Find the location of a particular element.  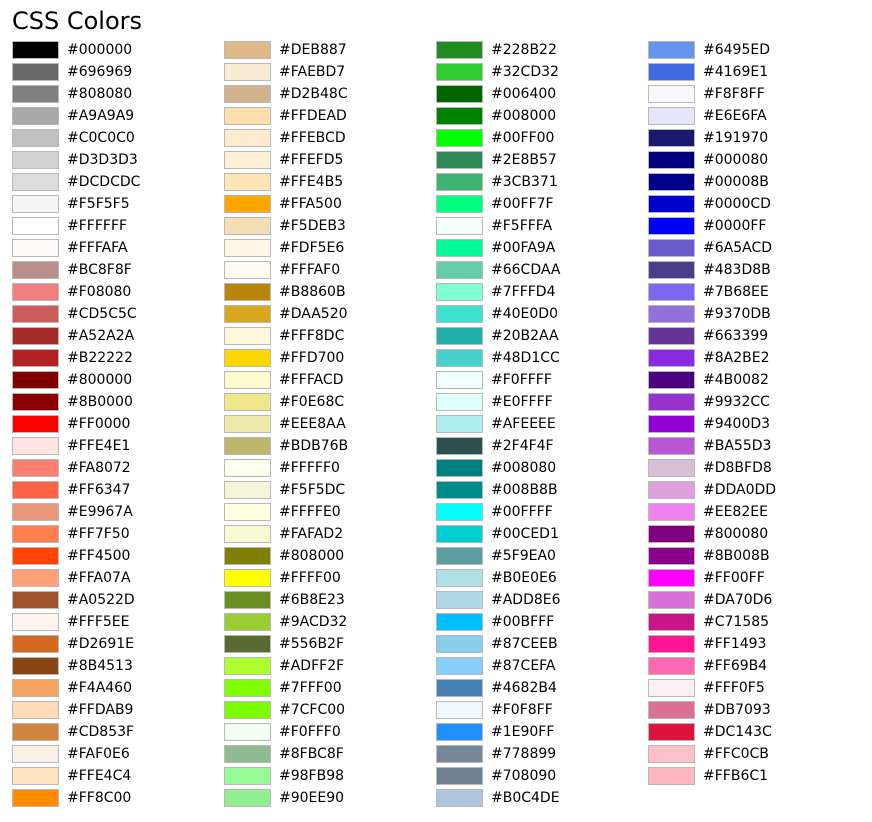

color-hex-label: #FF69B4 is located at coordinates (735, 666).